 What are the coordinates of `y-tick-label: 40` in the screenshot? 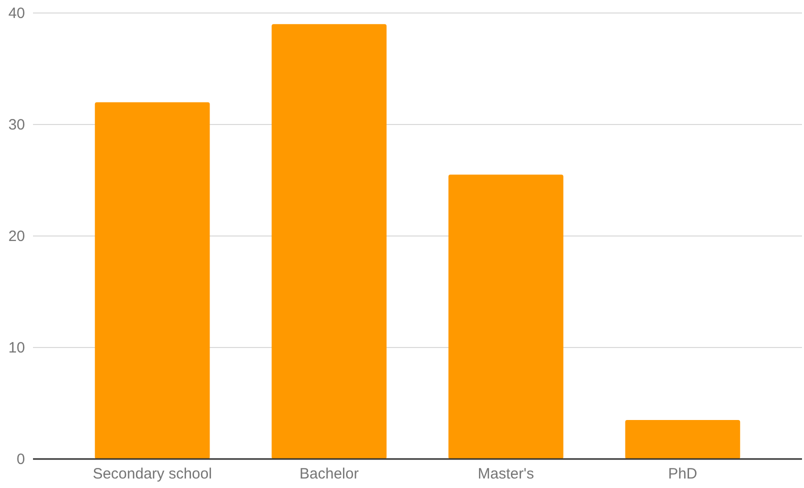 It's located at (16, 13).